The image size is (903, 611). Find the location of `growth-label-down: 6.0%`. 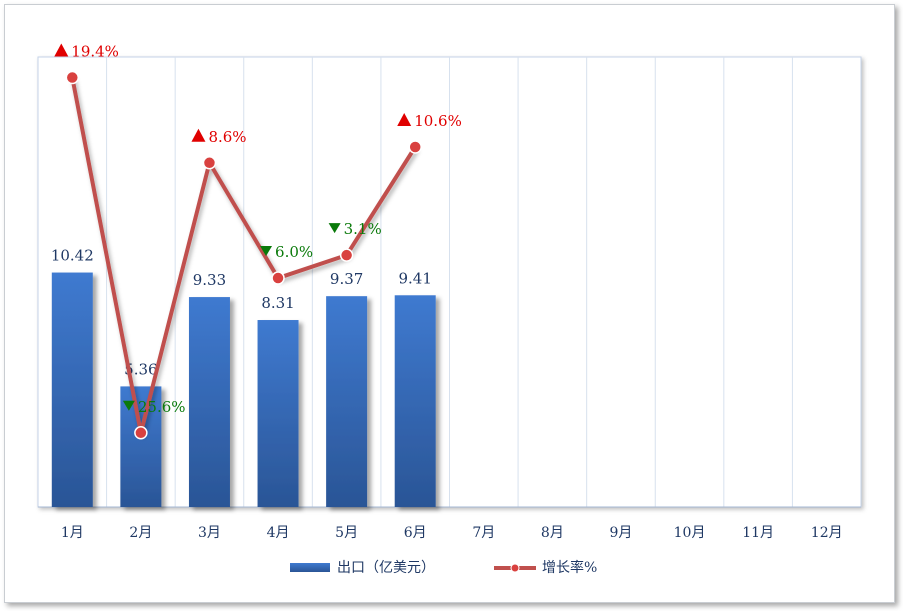

growth-label-down: 6.0% is located at coordinates (286, 252).